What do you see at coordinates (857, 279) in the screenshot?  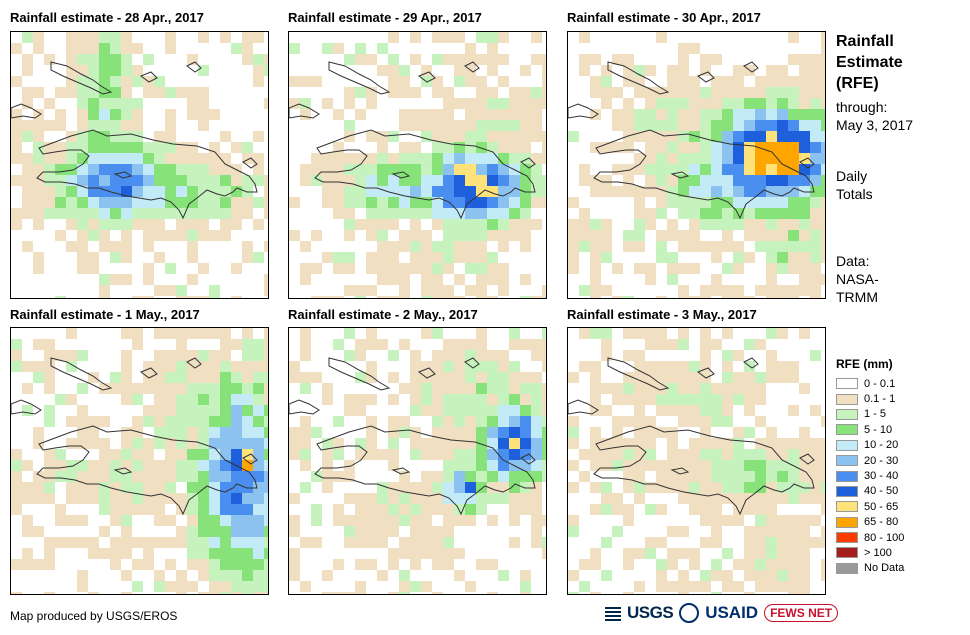 I see `sidebar-data-line: NASA-` at bounding box center [857, 279].